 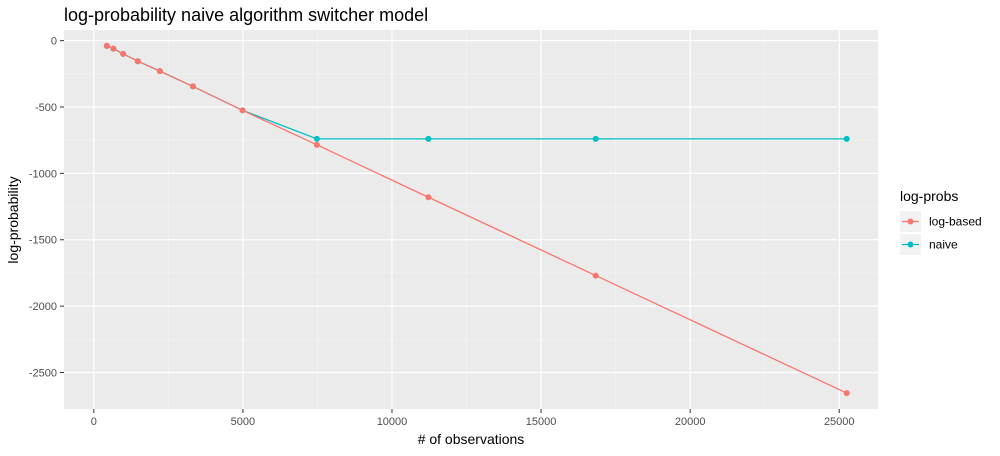 What do you see at coordinates (690, 422) in the screenshot?
I see `x-tick-label: 20000` at bounding box center [690, 422].